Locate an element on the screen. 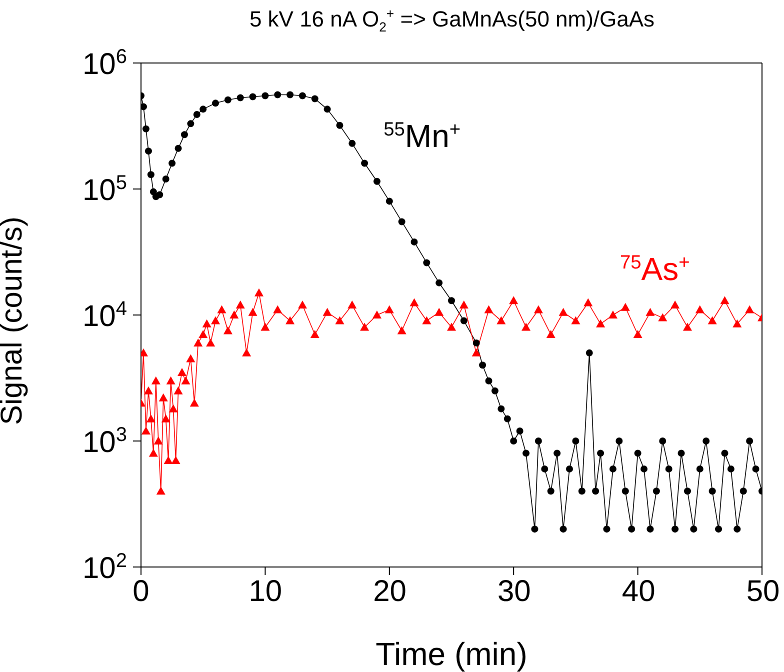  series-label: $^{75}$As$^{+}$ is located at coordinates (655, 269).